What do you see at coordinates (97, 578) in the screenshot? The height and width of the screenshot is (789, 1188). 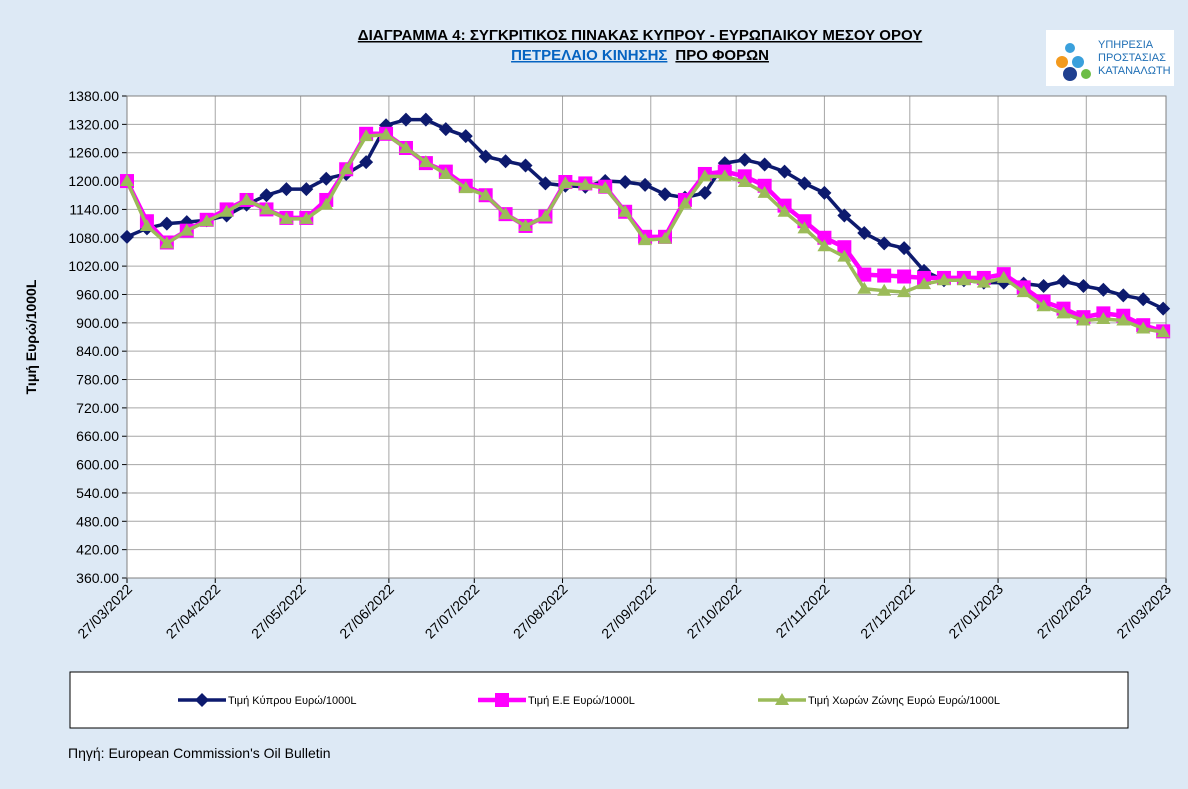 I see `y-tick-label: 360.00` at bounding box center [97, 578].